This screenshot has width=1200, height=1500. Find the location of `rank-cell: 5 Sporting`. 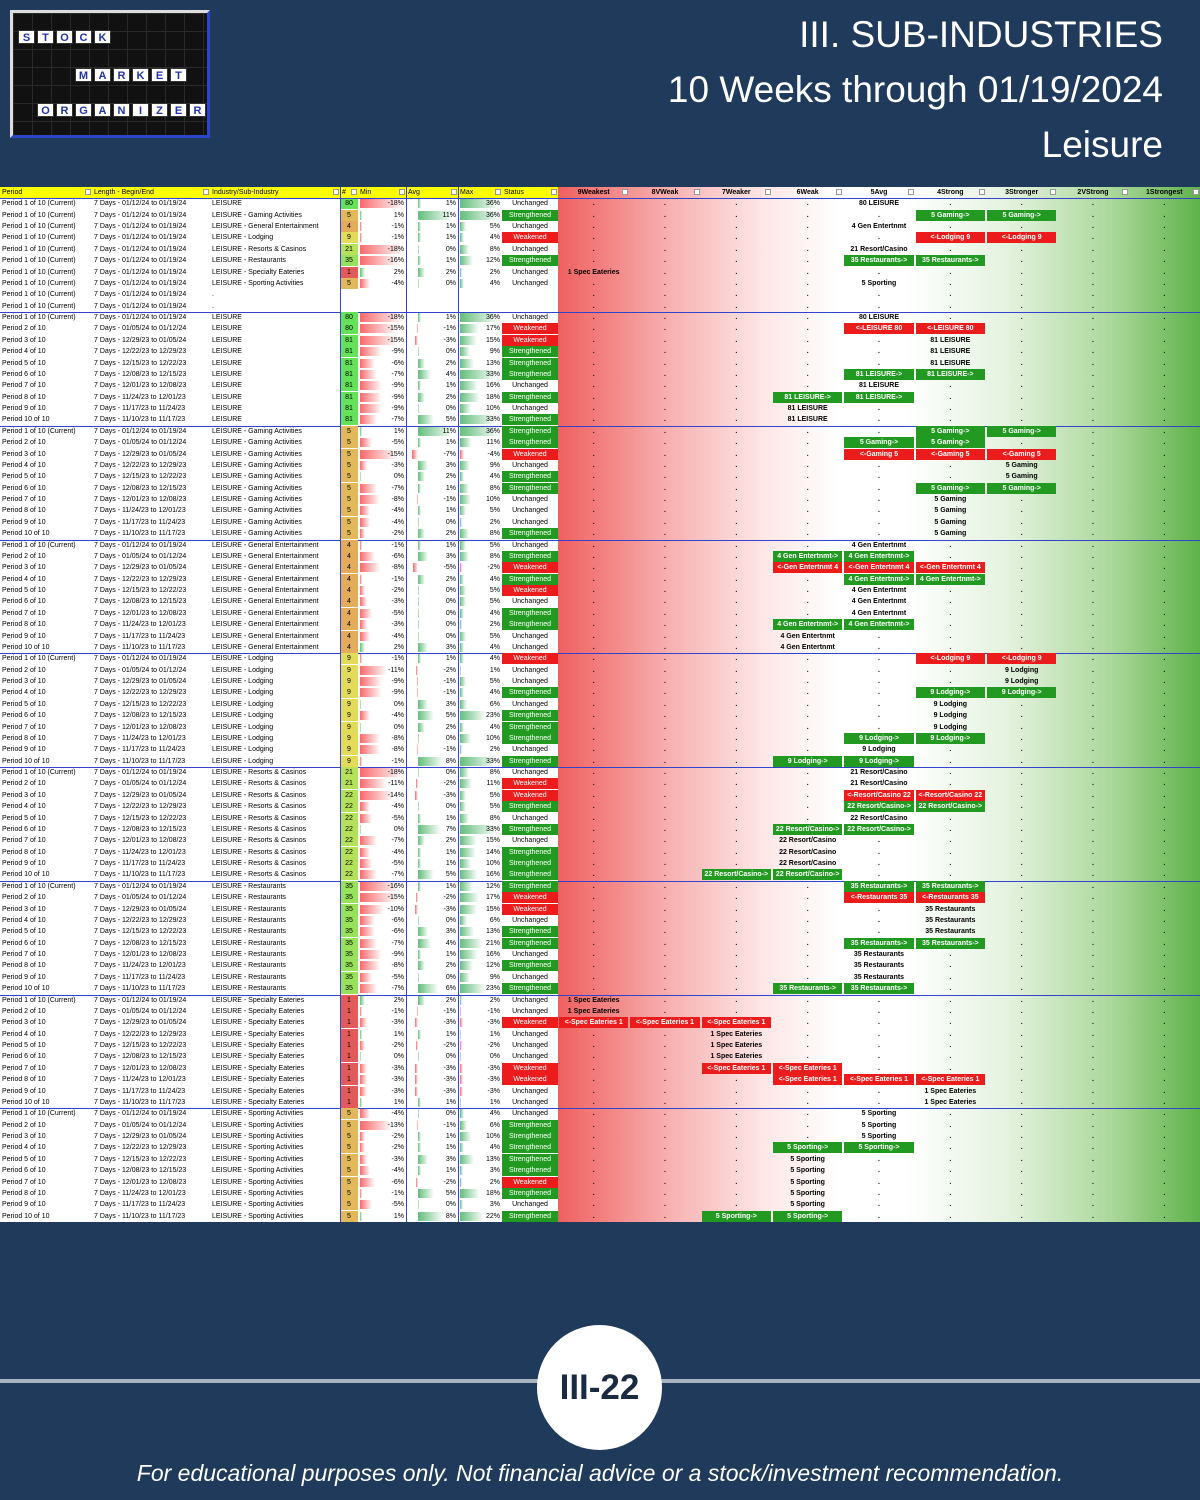

rank-cell: 5 Sporting is located at coordinates (807, 1193).